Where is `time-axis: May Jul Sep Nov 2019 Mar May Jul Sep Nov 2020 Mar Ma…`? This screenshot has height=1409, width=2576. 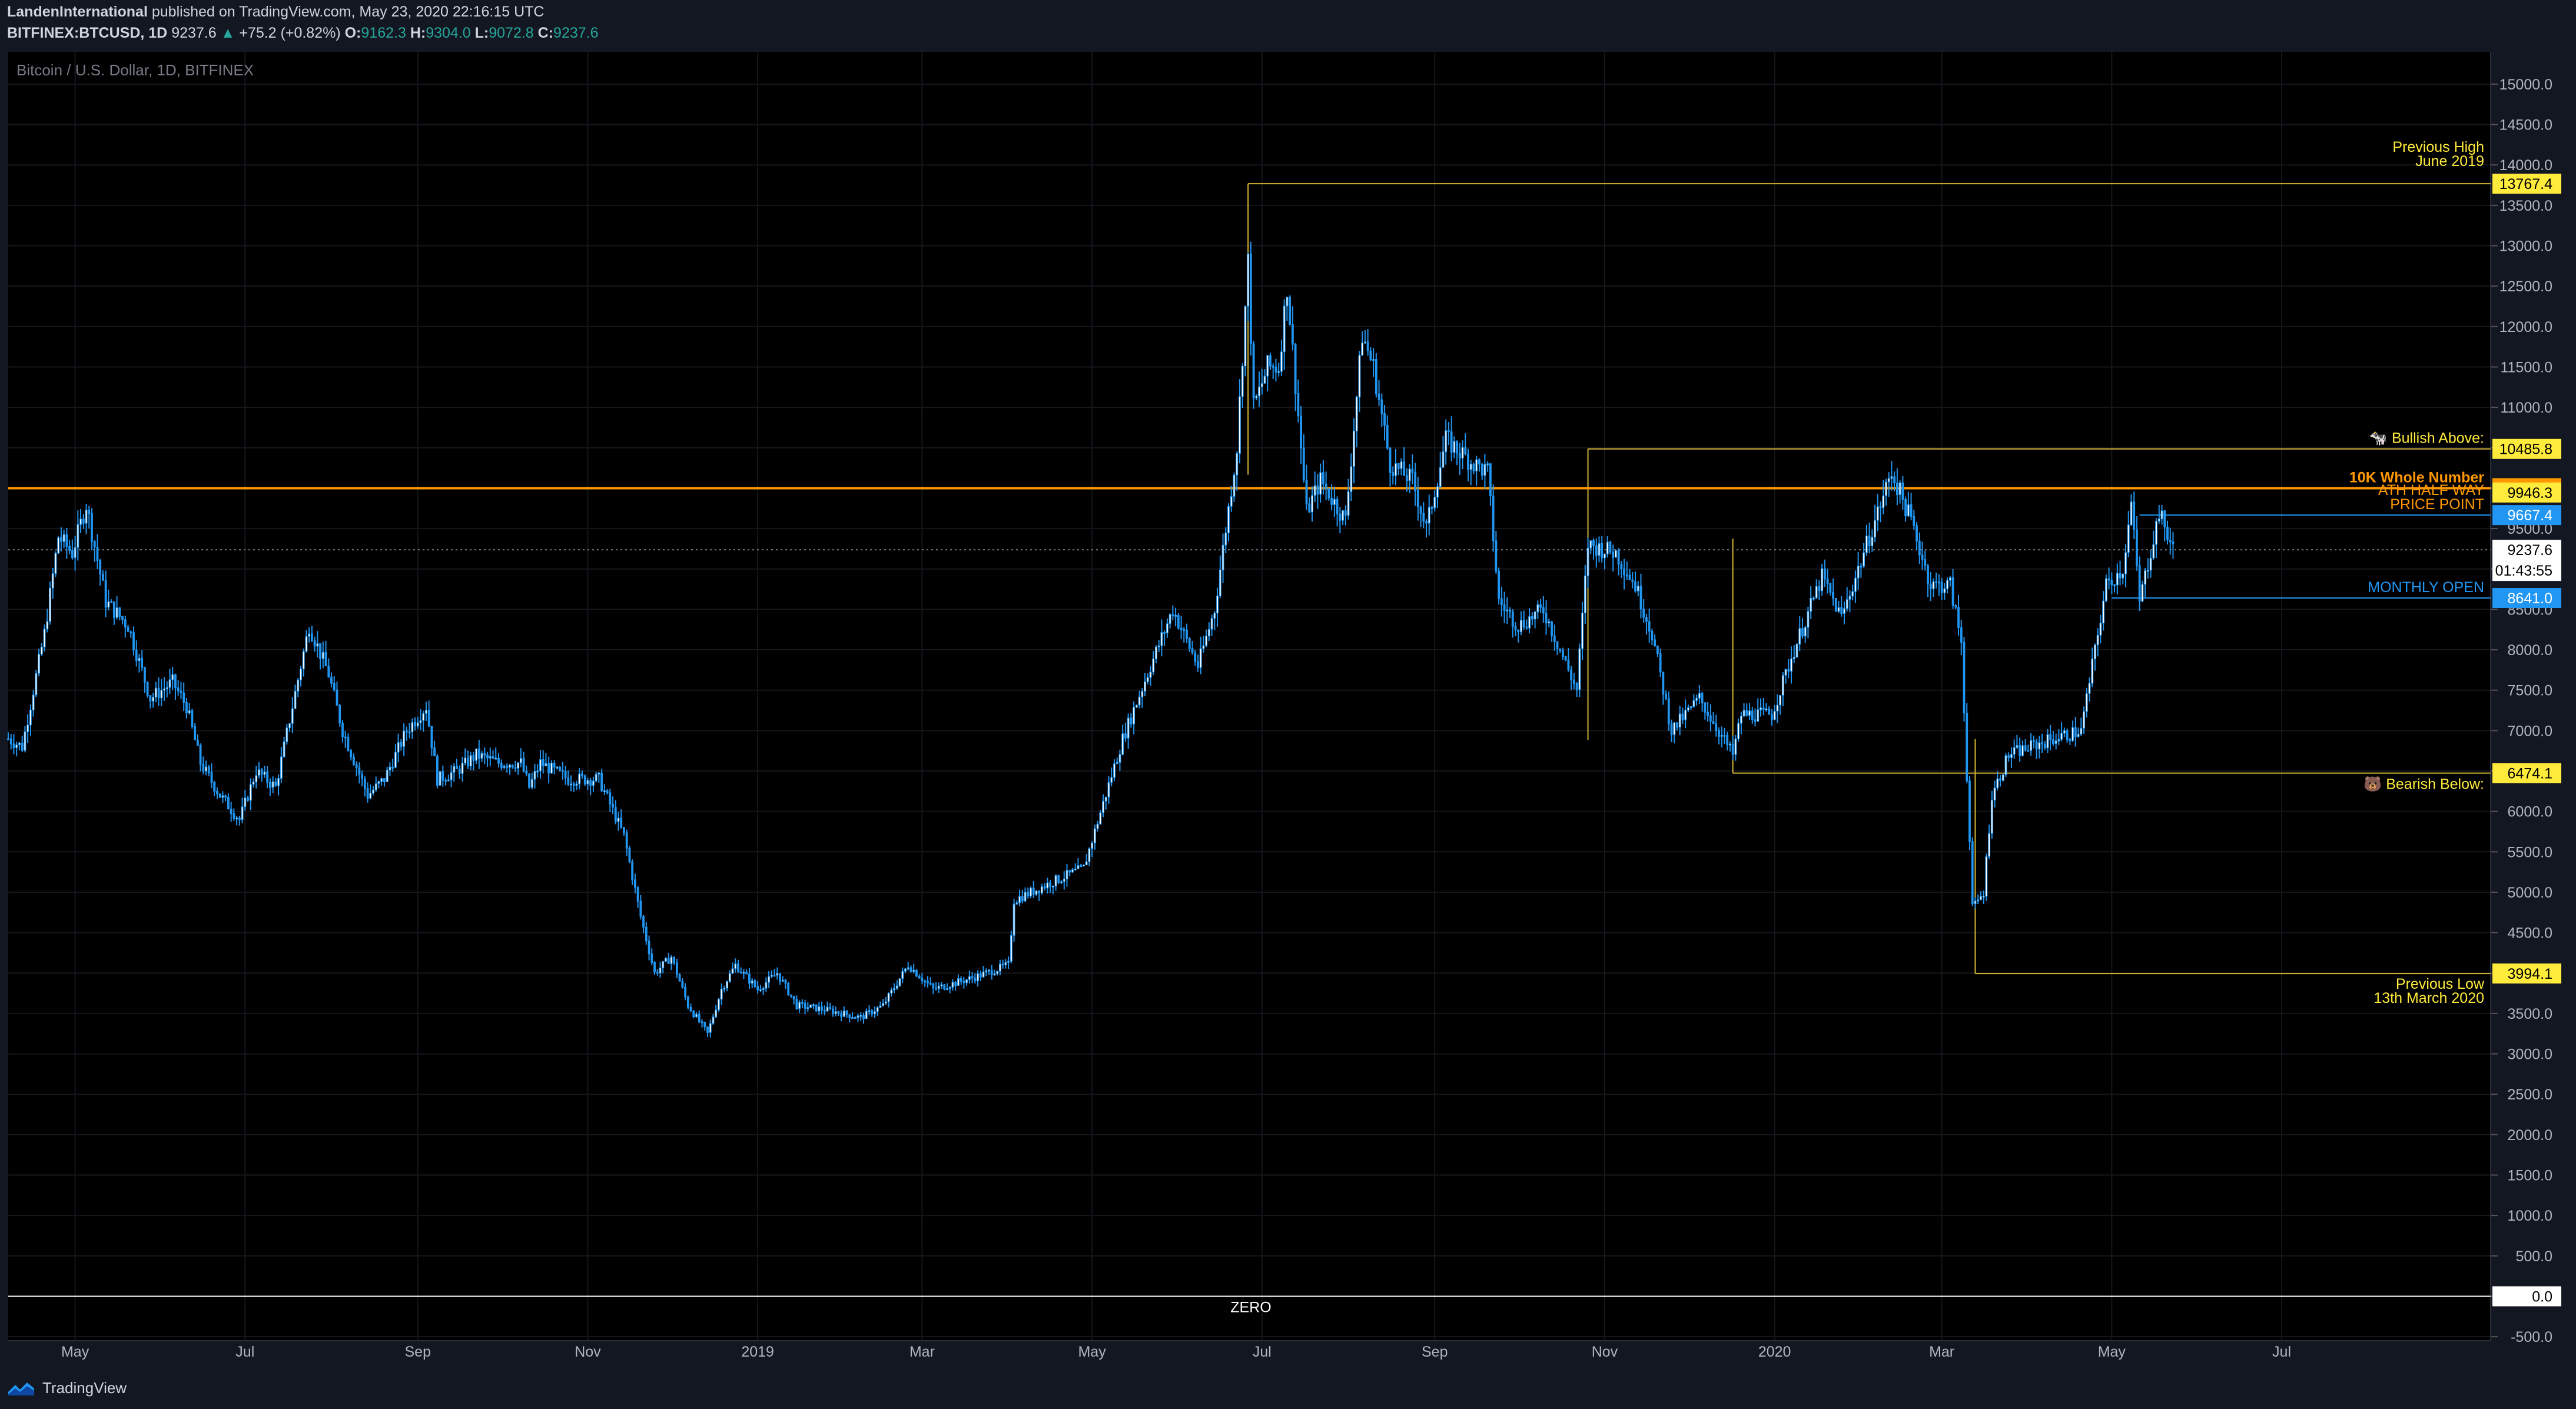
time-axis: May Jul Sep Nov 2019 Mar May Jul Sep Nov 2020 Mar Ma… is located at coordinates (1249, 1350).